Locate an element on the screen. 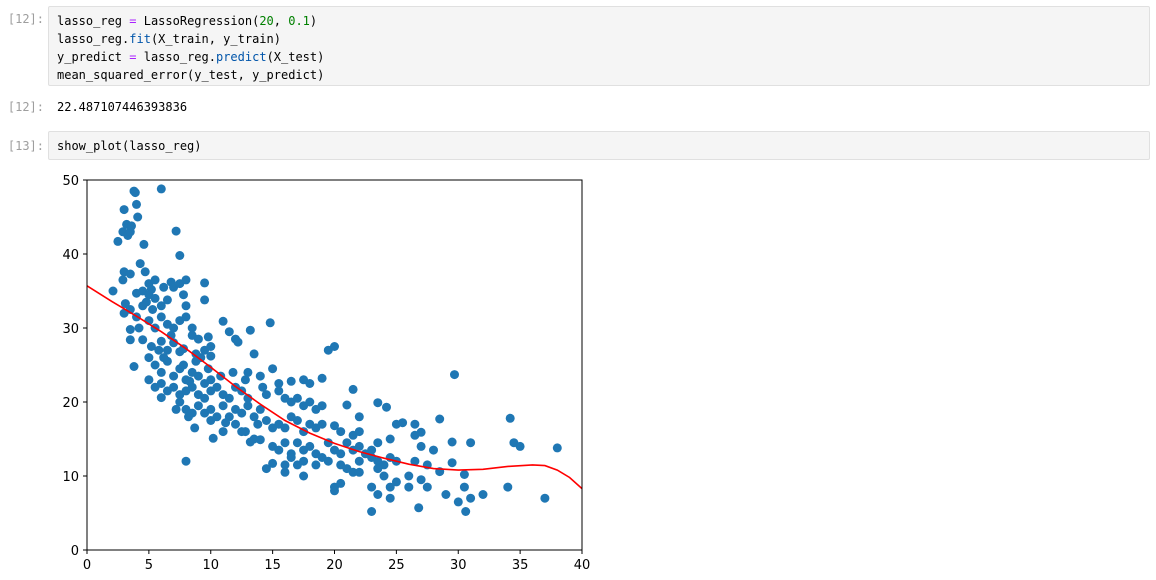 The image size is (1156, 580). x-axis: 0 5 10 15 20 25 30 35 40 is located at coordinates (336, 561).